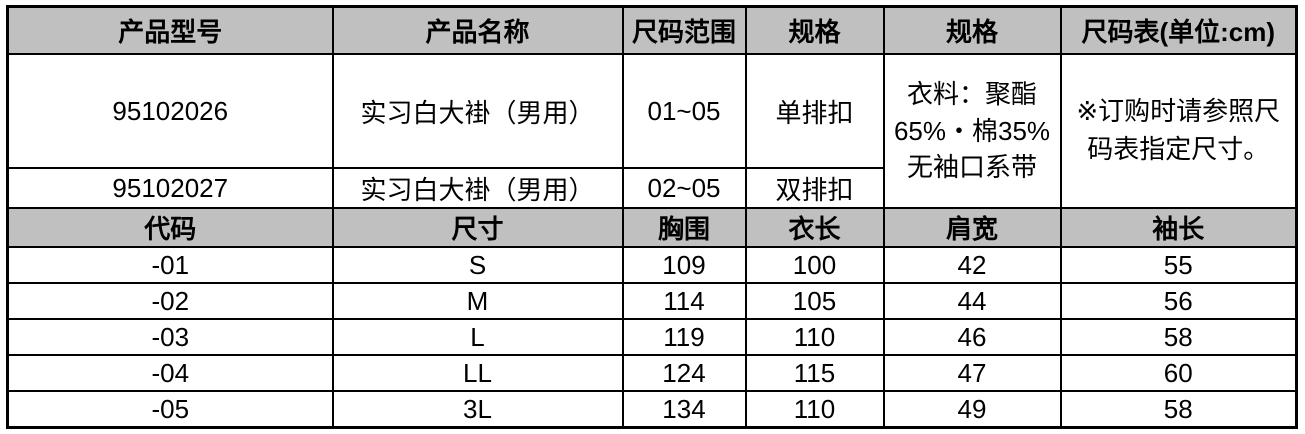 This screenshot has height=434, width=1305. I want to click on cell-length: 105, so click(814, 301).